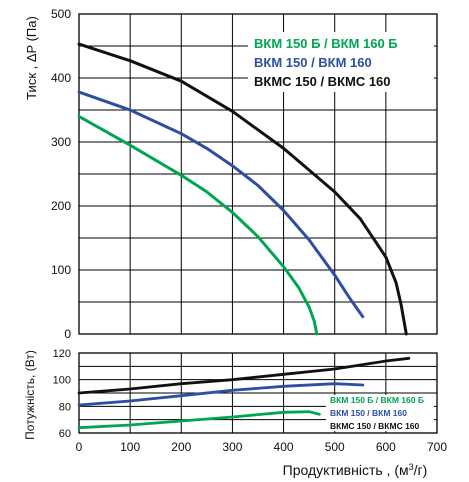  Describe the element at coordinates (232, 447) in the screenshot. I see `x-tick-label: 300` at that location.